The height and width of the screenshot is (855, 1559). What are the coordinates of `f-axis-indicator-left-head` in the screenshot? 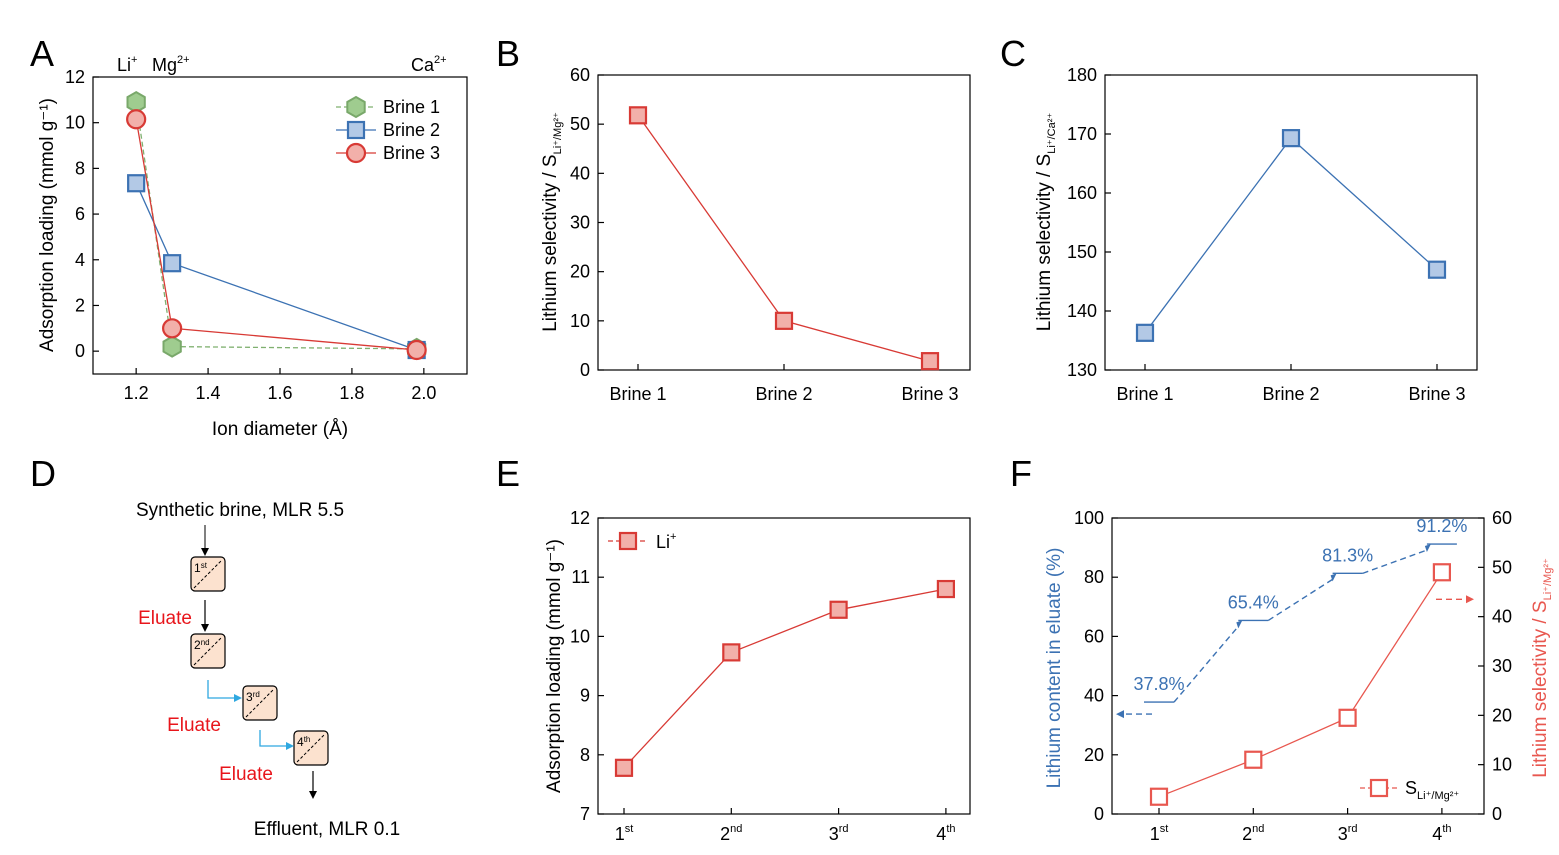 It's located at (1120, 714).